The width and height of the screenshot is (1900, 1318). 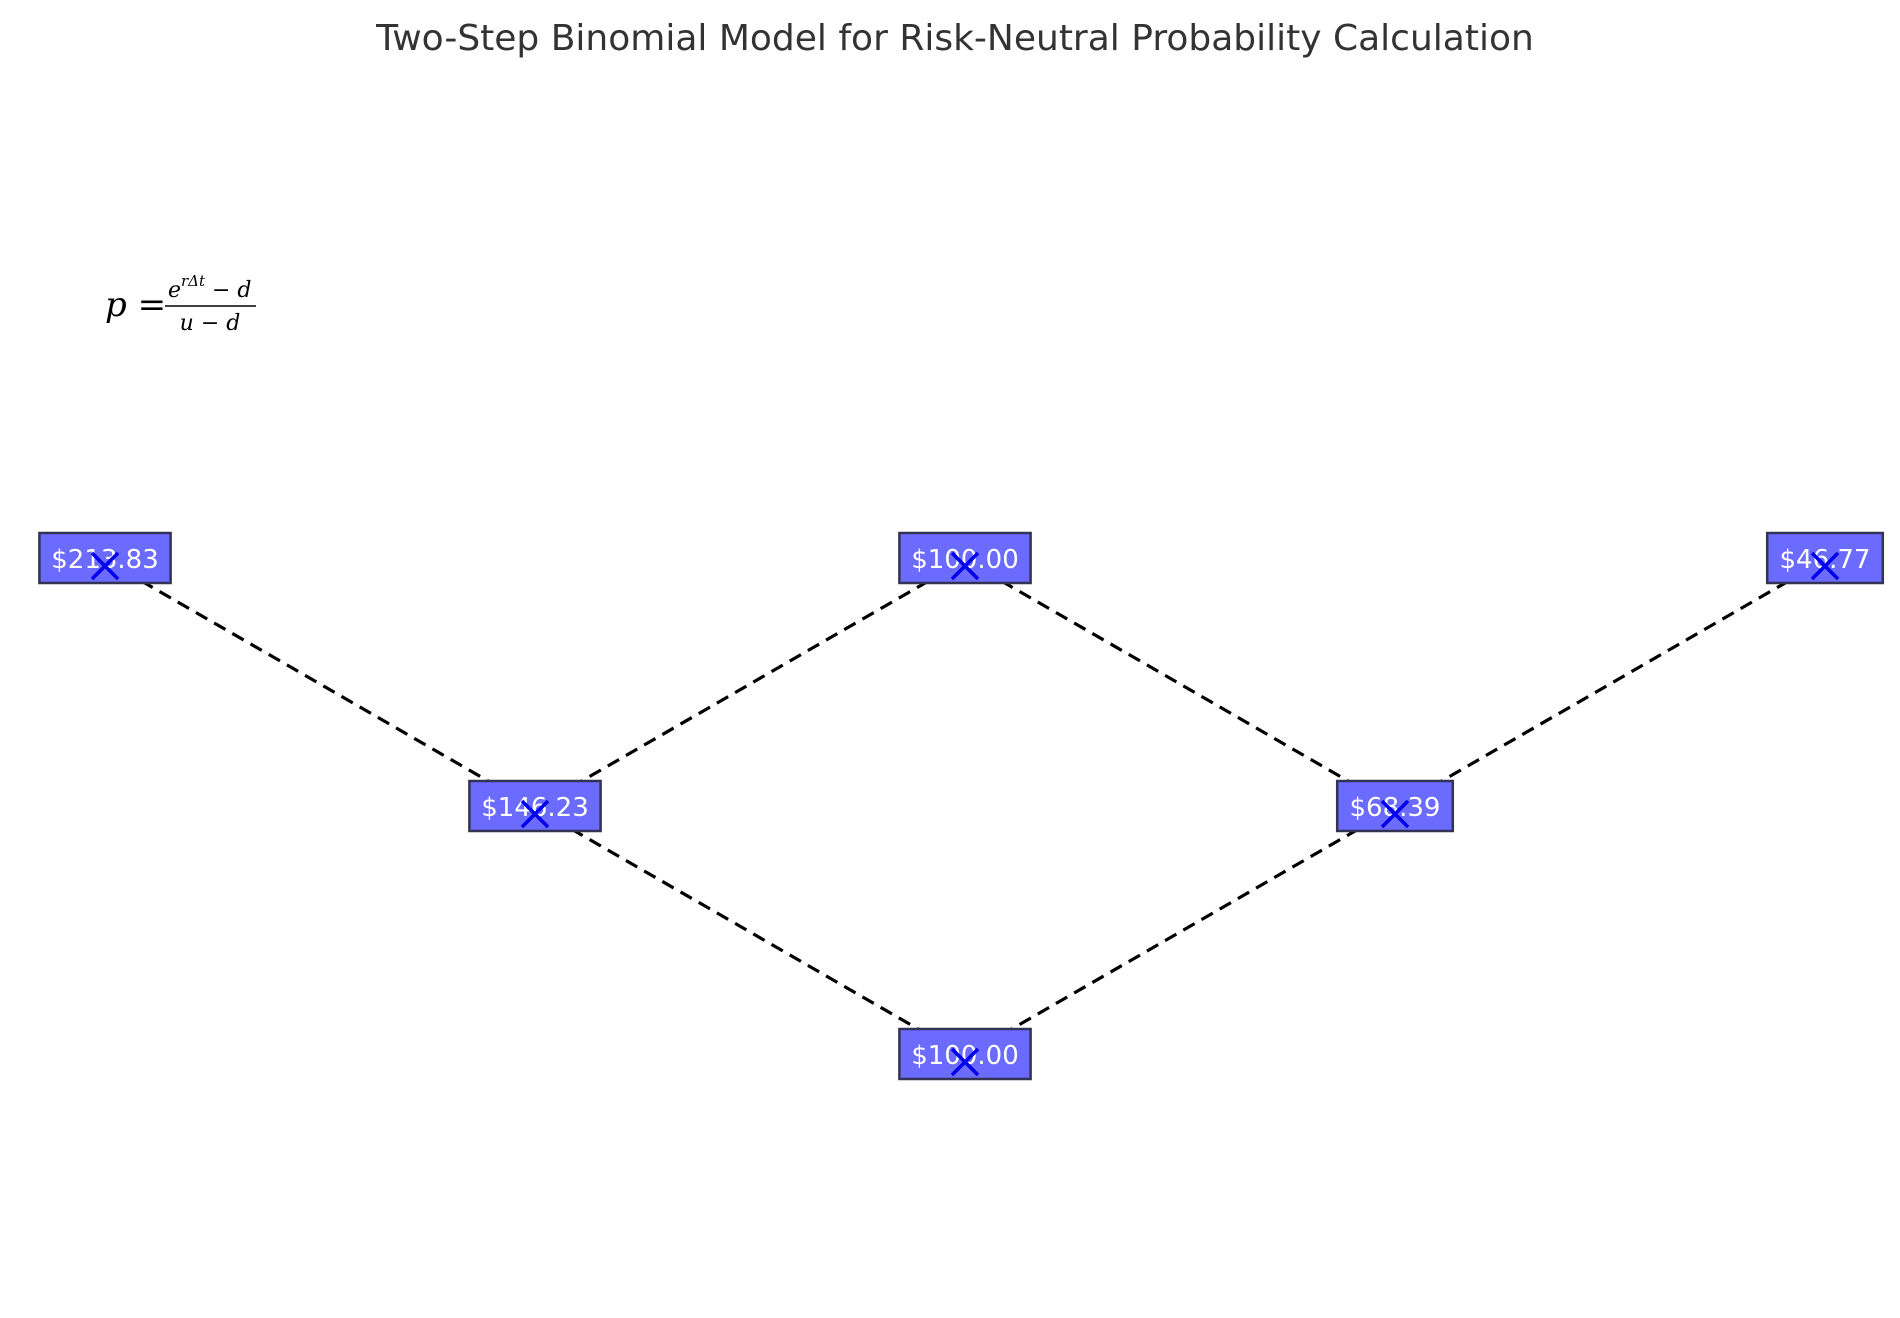 I want to click on tree-edge-n2-n3, so click(x=750, y=684).